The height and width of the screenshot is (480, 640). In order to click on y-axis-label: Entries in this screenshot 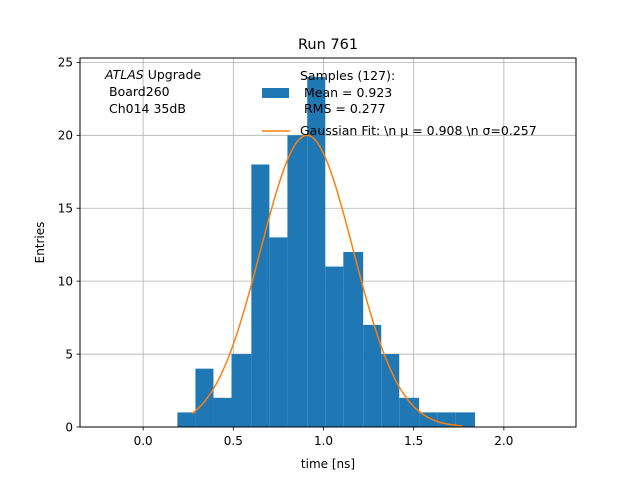, I will do `click(40, 243)`.